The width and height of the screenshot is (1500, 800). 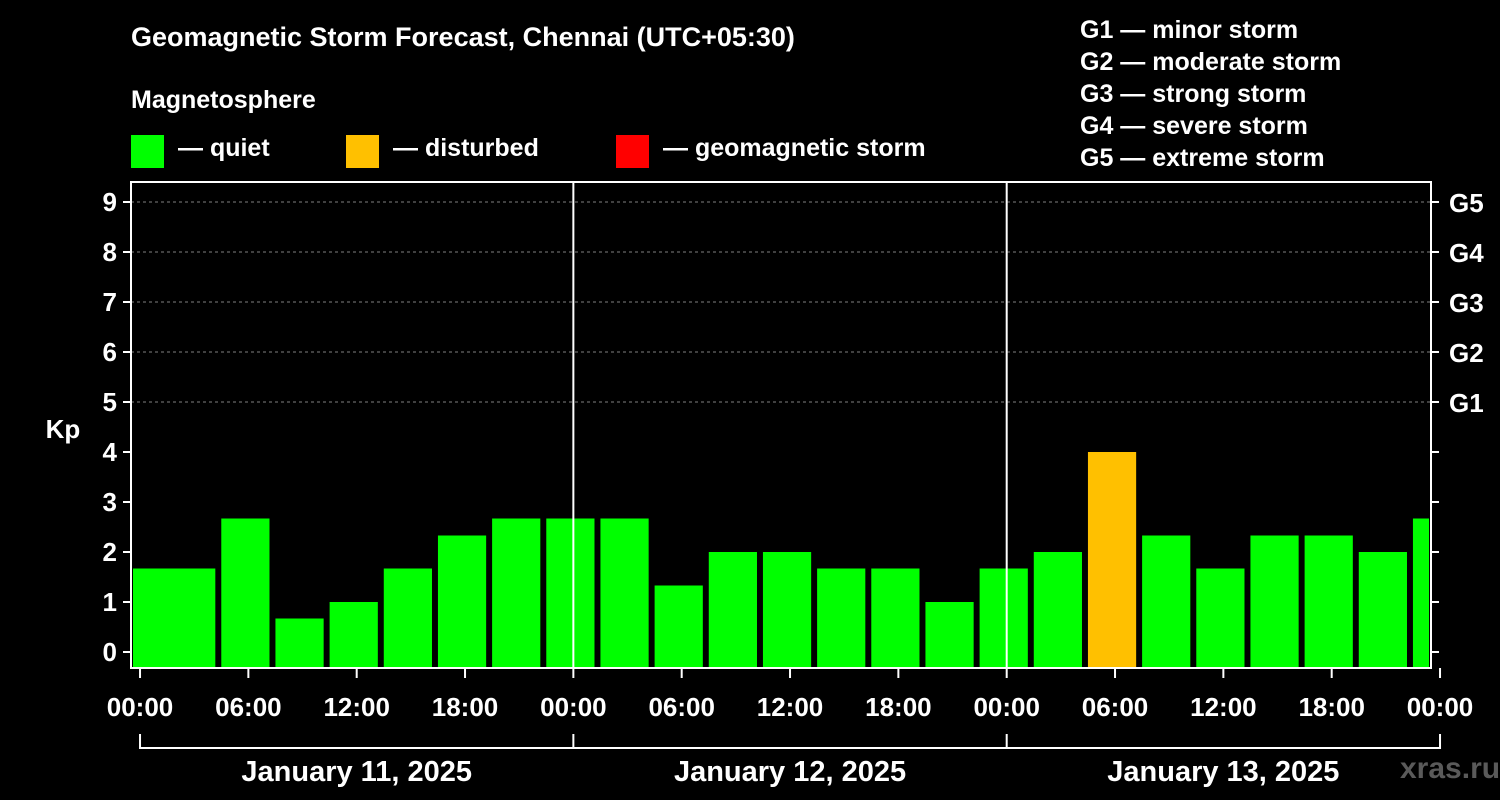 I want to click on g-axis-label: G2, so click(x=1466, y=353).